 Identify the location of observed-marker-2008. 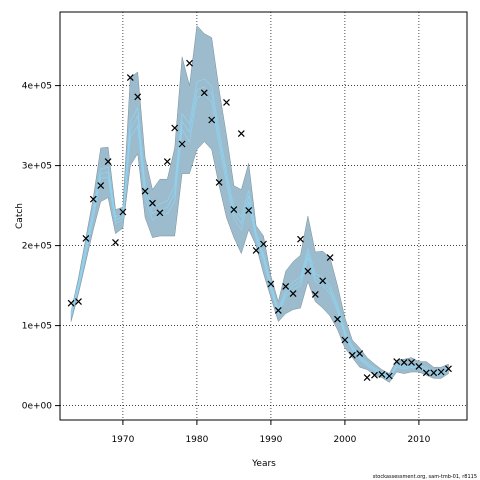
(404, 362).